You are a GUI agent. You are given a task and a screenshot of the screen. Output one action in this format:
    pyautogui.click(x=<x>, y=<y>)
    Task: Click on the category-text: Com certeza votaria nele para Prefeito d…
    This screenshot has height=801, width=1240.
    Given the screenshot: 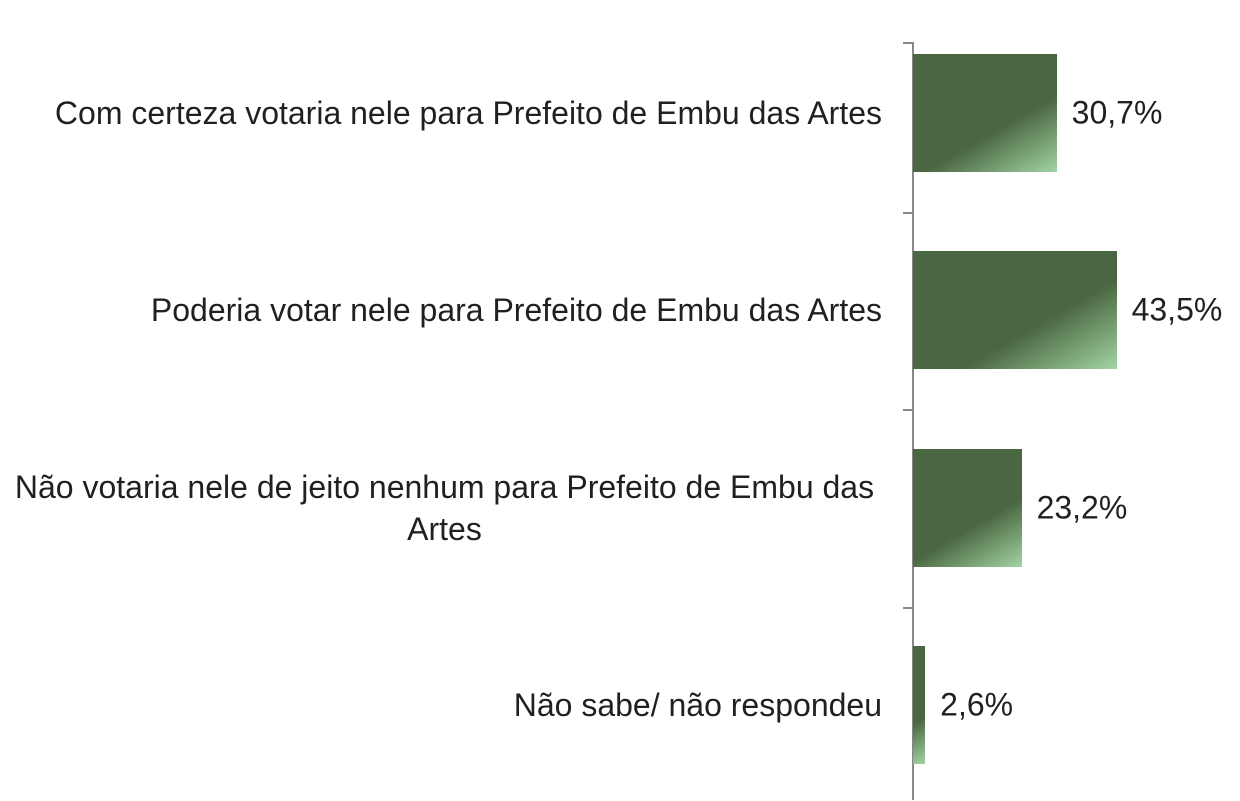 What is the action you would take?
    pyautogui.click(x=468, y=112)
    